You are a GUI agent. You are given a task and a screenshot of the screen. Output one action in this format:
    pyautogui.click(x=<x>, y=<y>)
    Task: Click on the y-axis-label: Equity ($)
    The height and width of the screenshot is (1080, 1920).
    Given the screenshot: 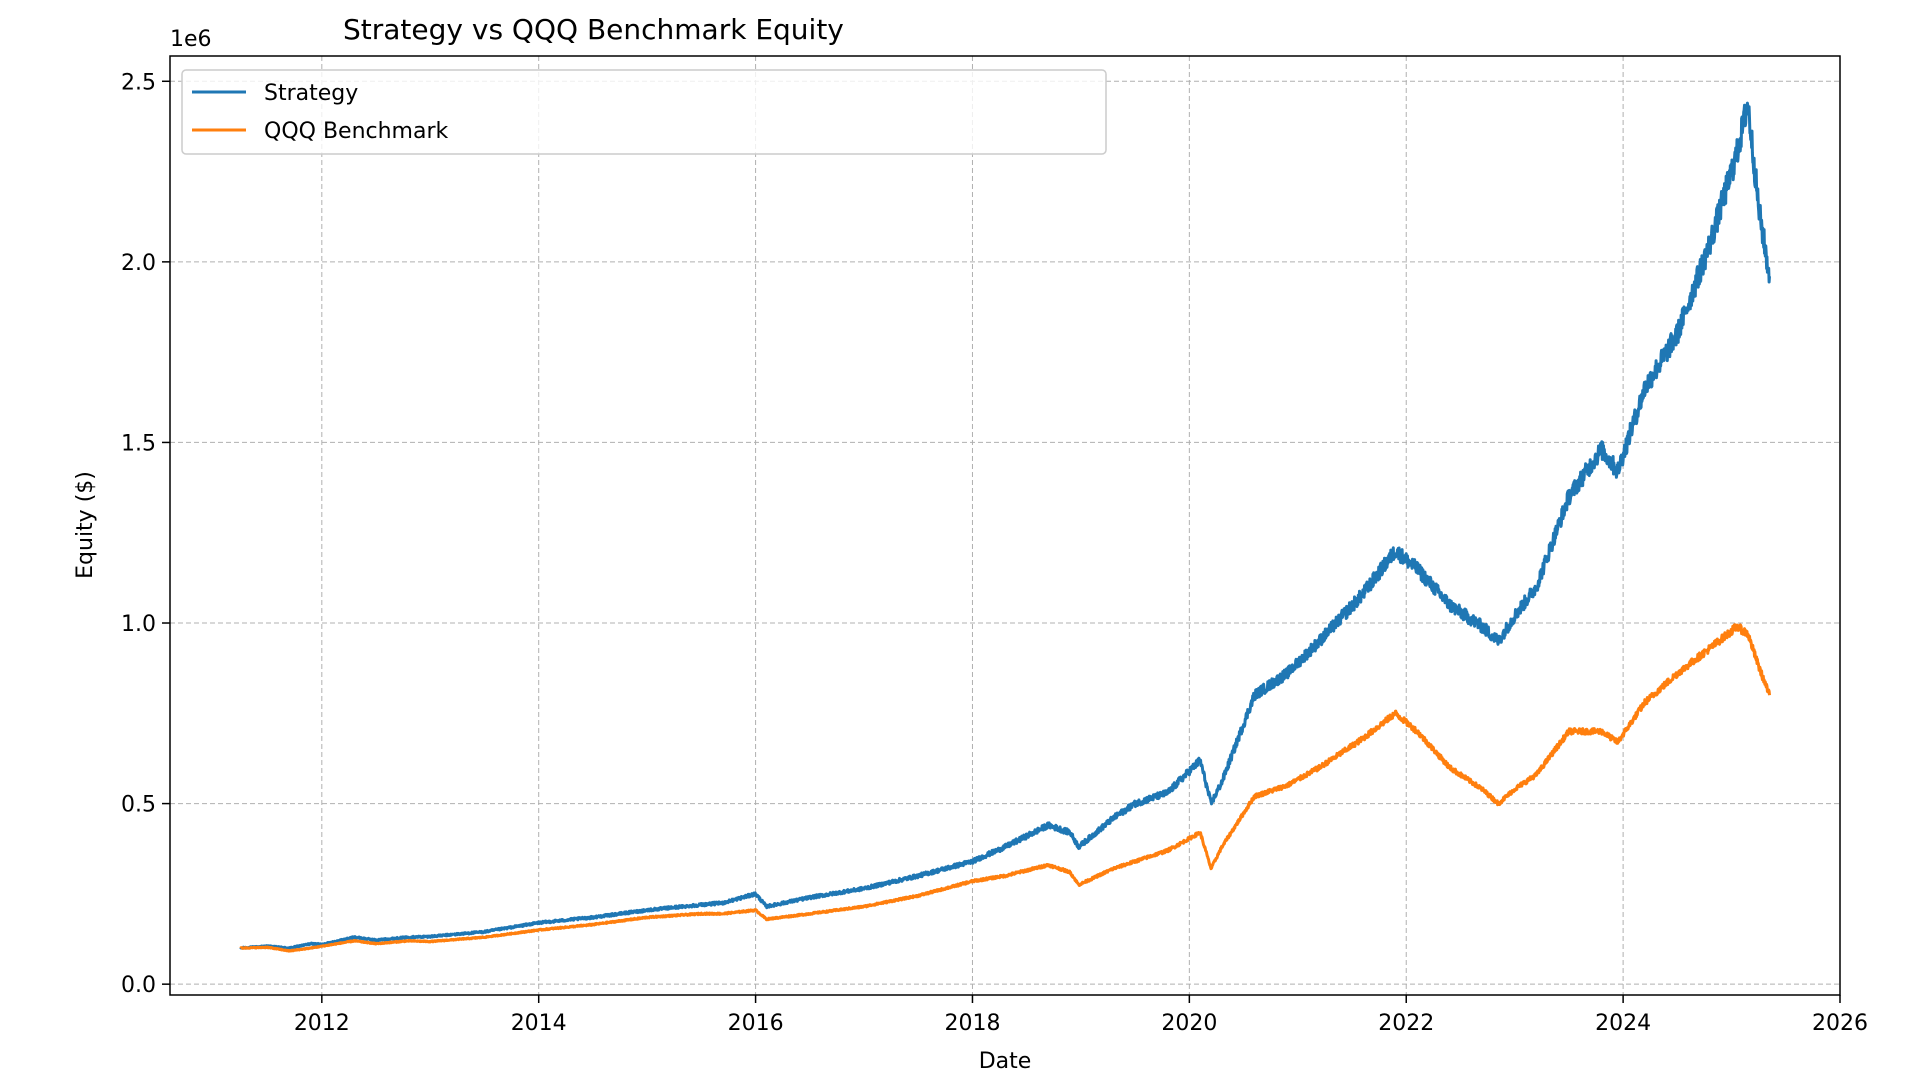 What is the action you would take?
    pyautogui.click(x=85, y=525)
    